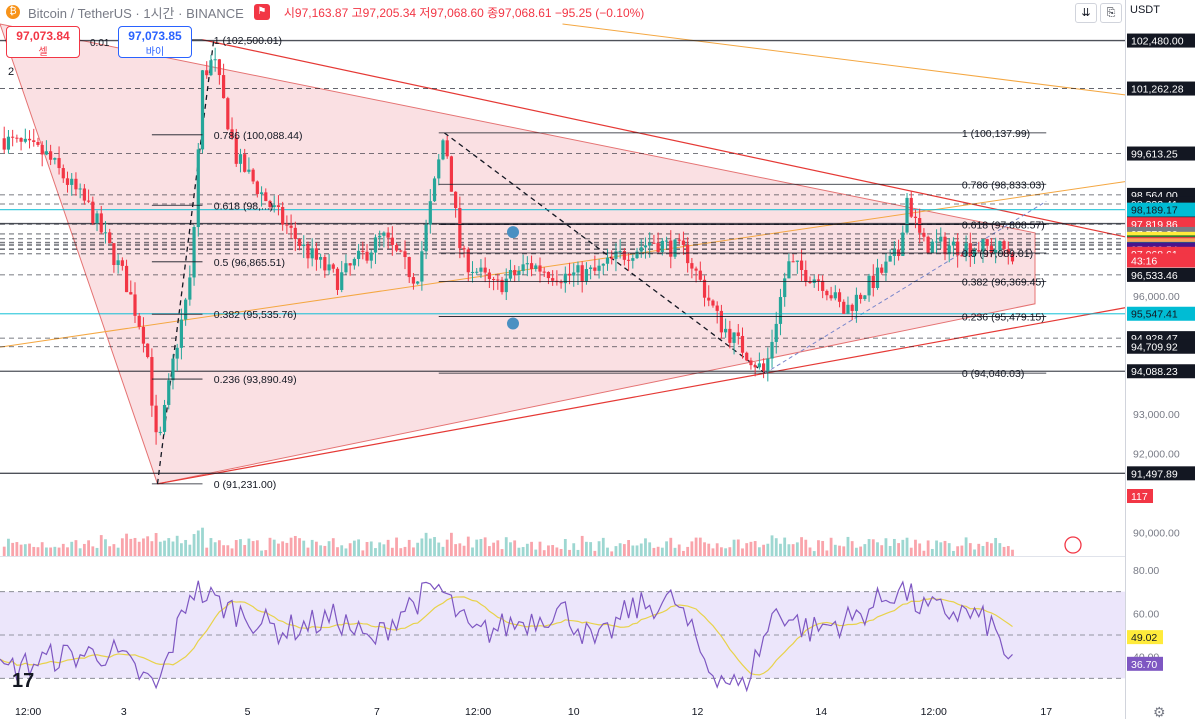 Image resolution: width=1200 pixels, height=721 pixels. Describe the element at coordinates (261, 12) in the screenshot. I see `flag-icon: ⚑` at that location.